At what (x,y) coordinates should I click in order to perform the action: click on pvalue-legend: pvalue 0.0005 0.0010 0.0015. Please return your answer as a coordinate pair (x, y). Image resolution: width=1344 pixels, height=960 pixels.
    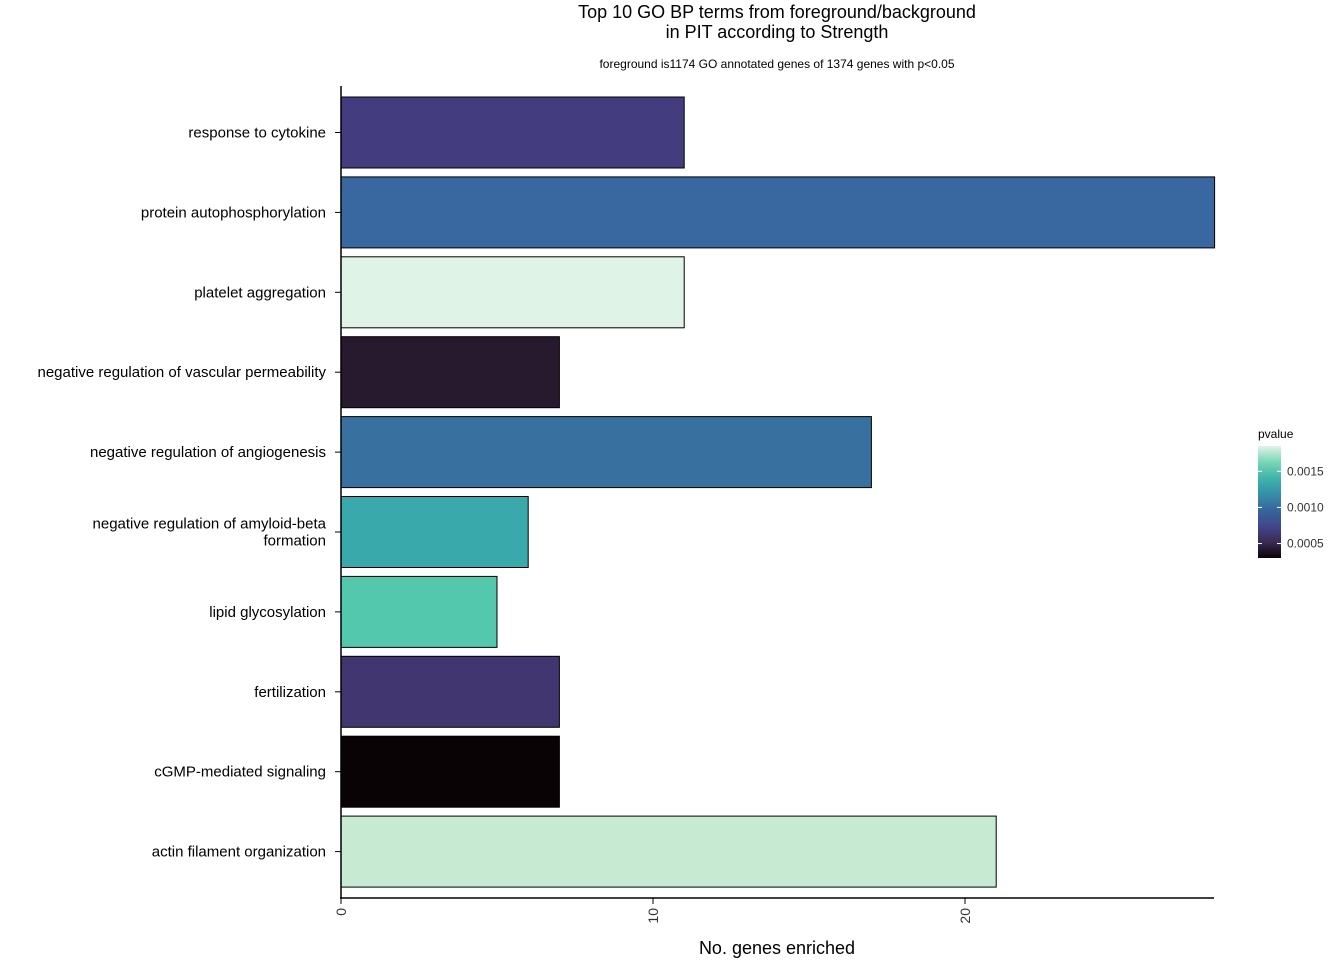
    Looking at the image, I should click on (1291, 492).